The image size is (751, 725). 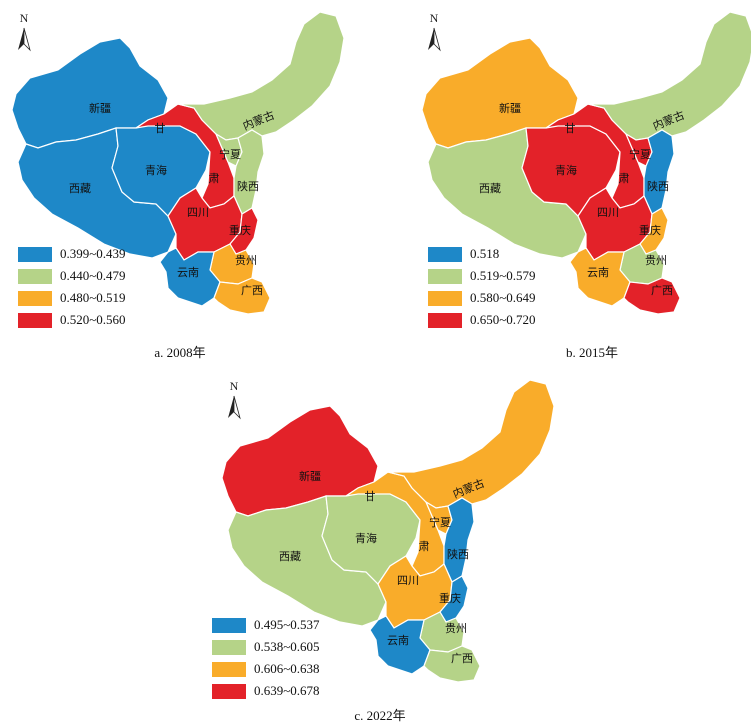 I want to click on legend-row: 0.519~0.579, so click(x=482, y=276).